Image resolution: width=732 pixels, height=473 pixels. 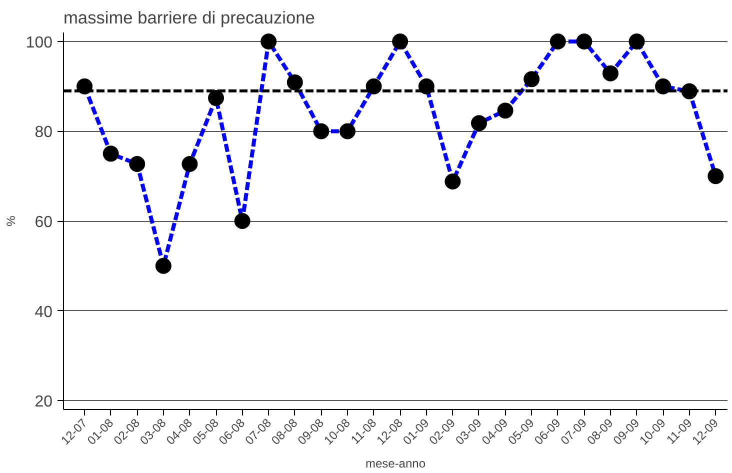 I want to click on chart-title: massime barriere di precauzione, so click(x=189, y=18).